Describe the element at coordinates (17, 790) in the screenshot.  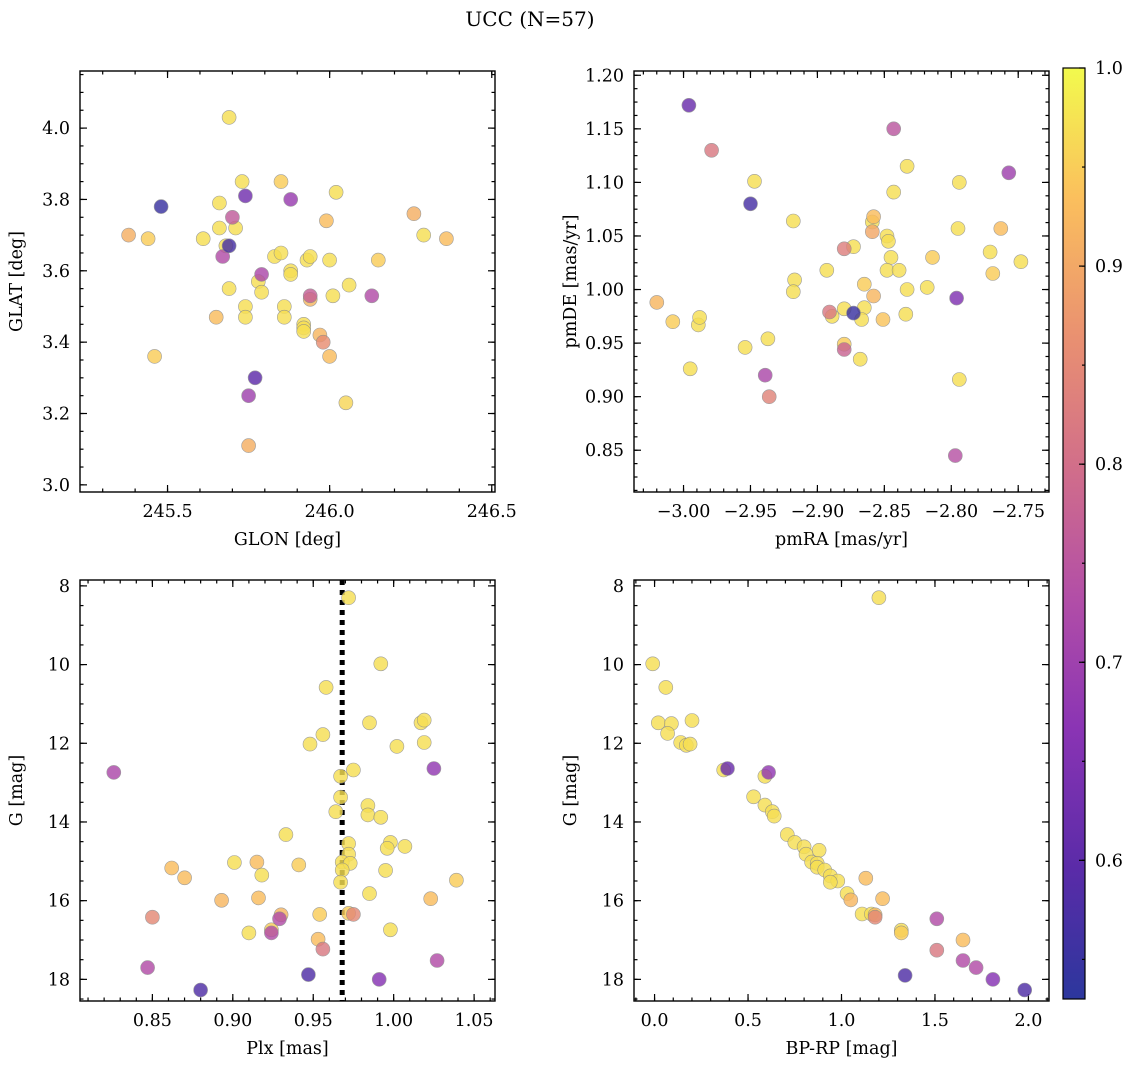
I see `y-axis-label: G [mag]` at that location.